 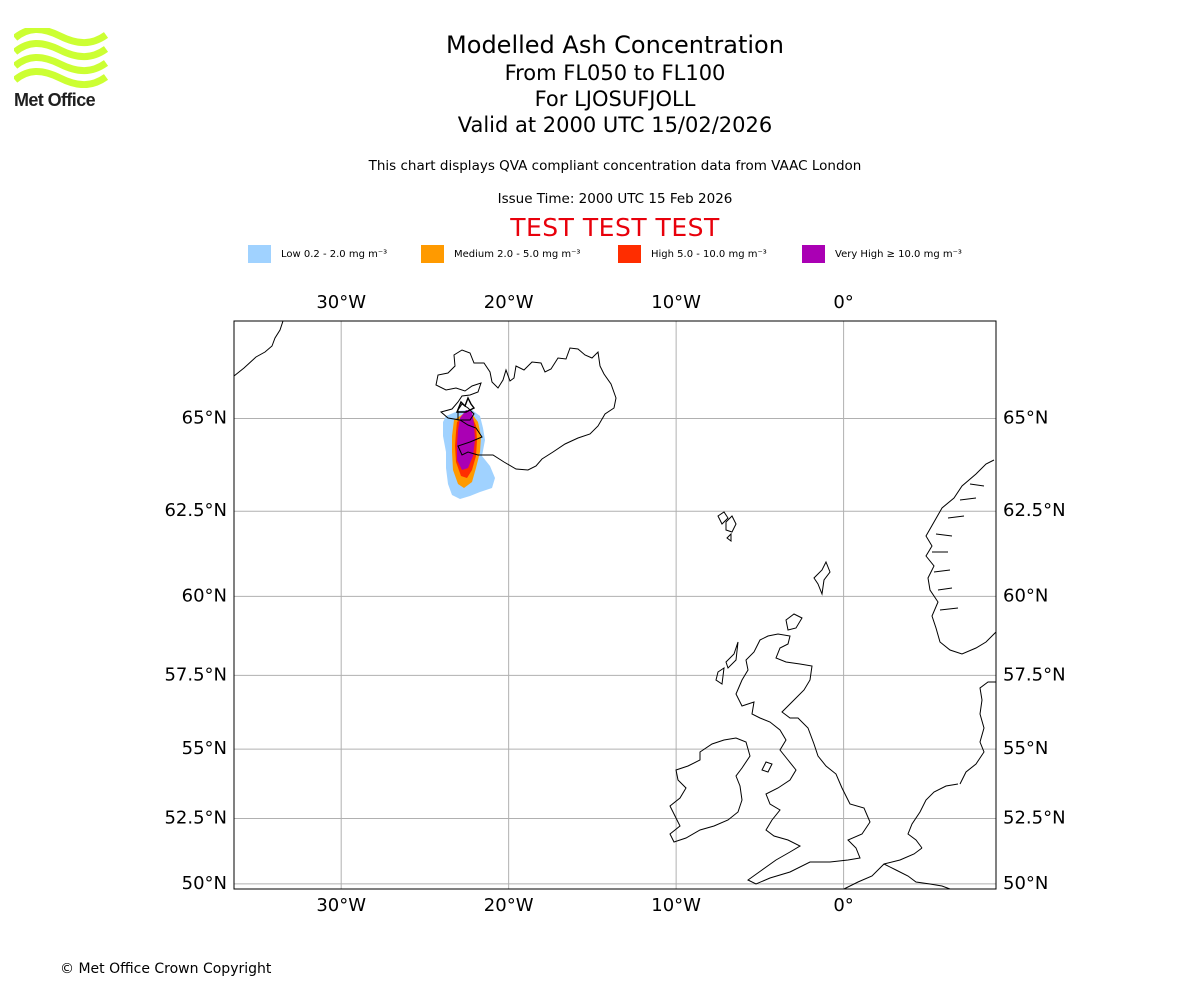 What do you see at coordinates (204, 595) in the screenshot?
I see `tick-label-lat-left: 60°N` at bounding box center [204, 595].